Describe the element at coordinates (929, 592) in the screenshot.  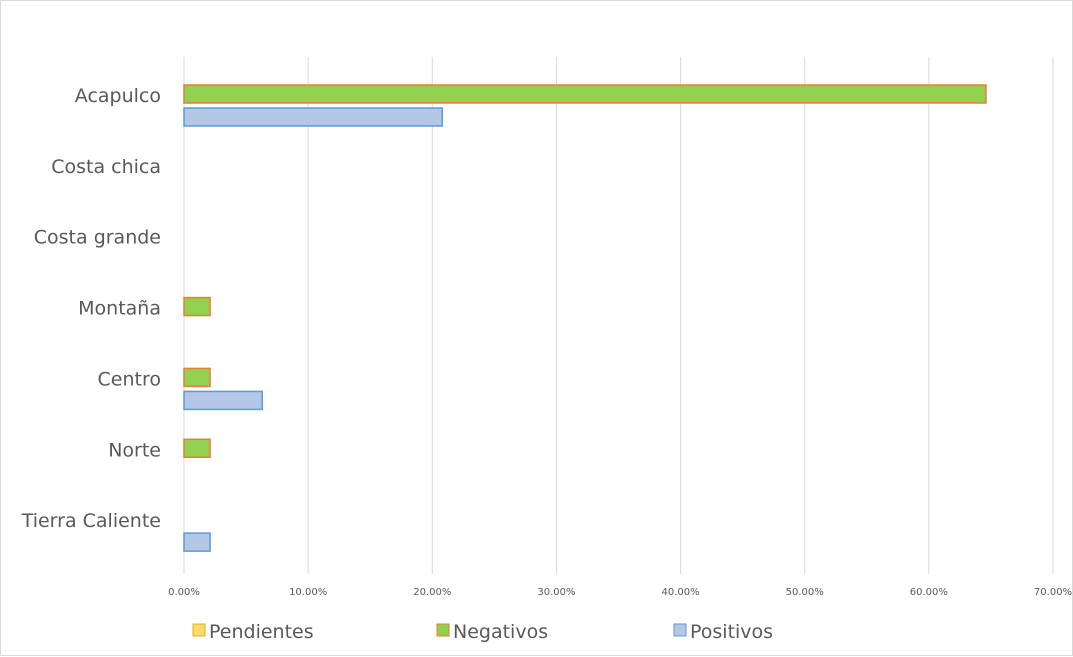
I see `x-tick-label: 60.00%` at that location.